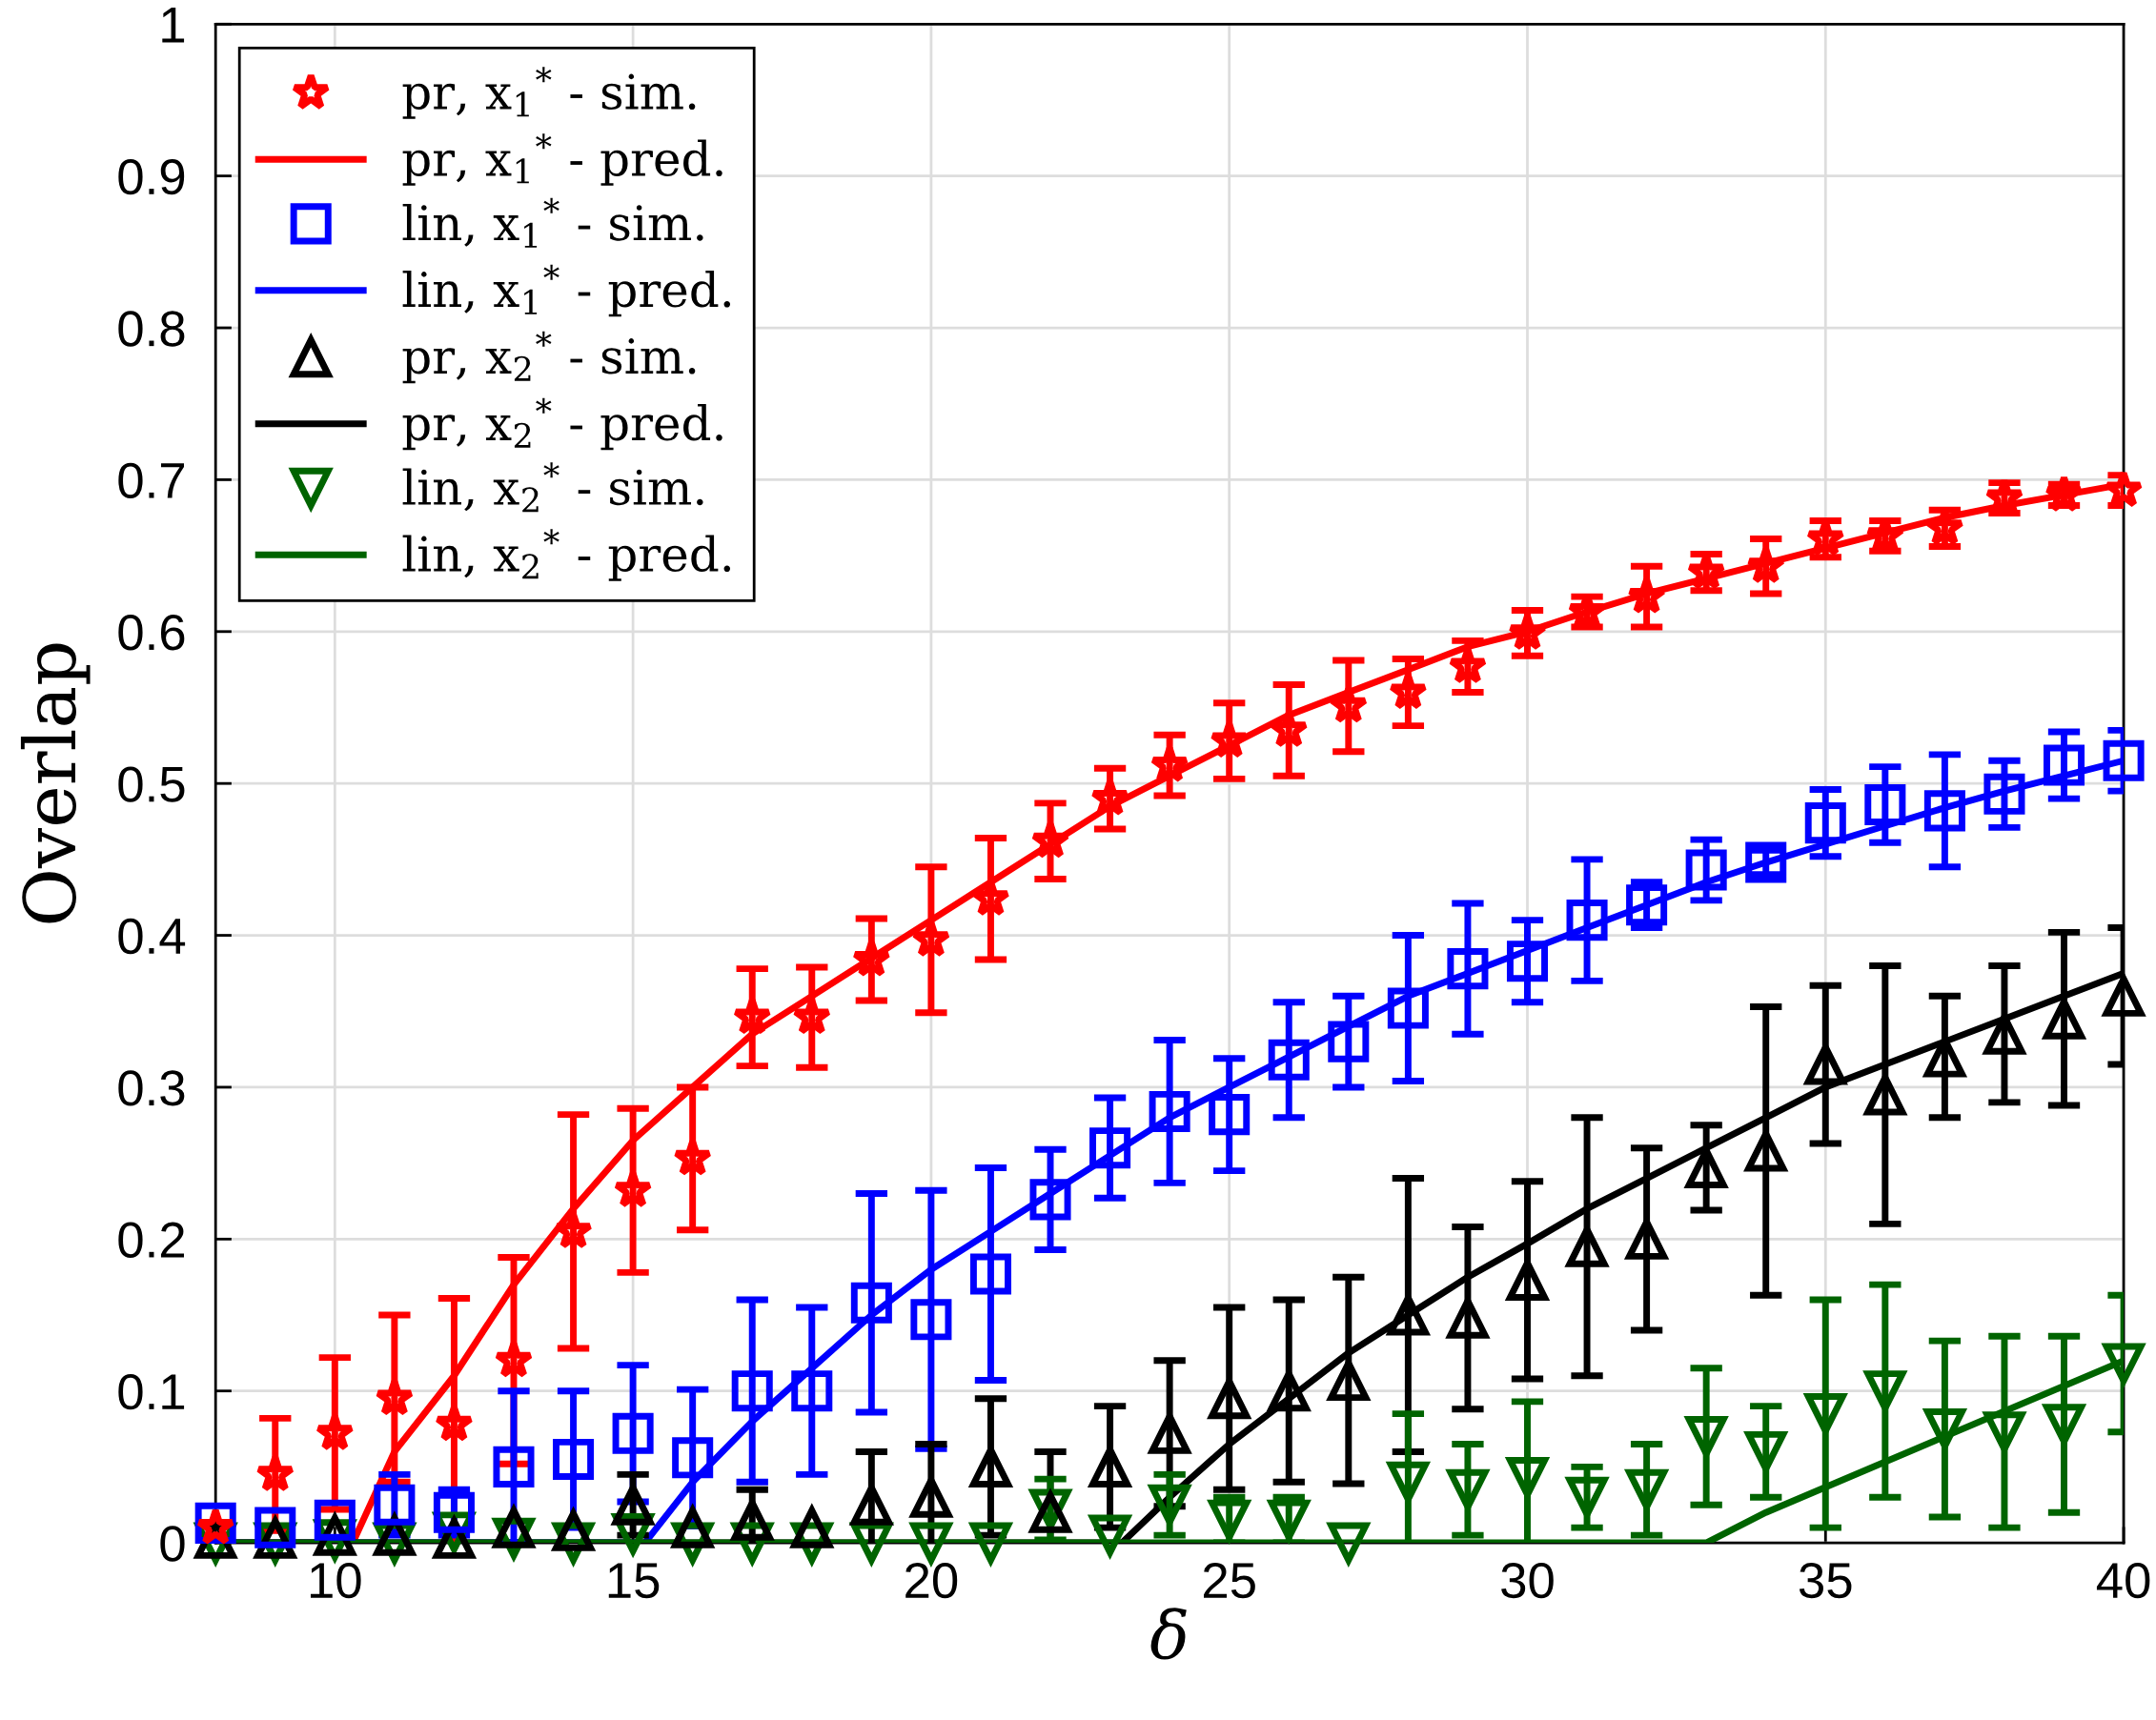  What do you see at coordinates (566, 555) in the screenshot?
I see `legend-label: lin, x$_{2}$$^{*}$ - pred.` at bounding box center [566, 555].